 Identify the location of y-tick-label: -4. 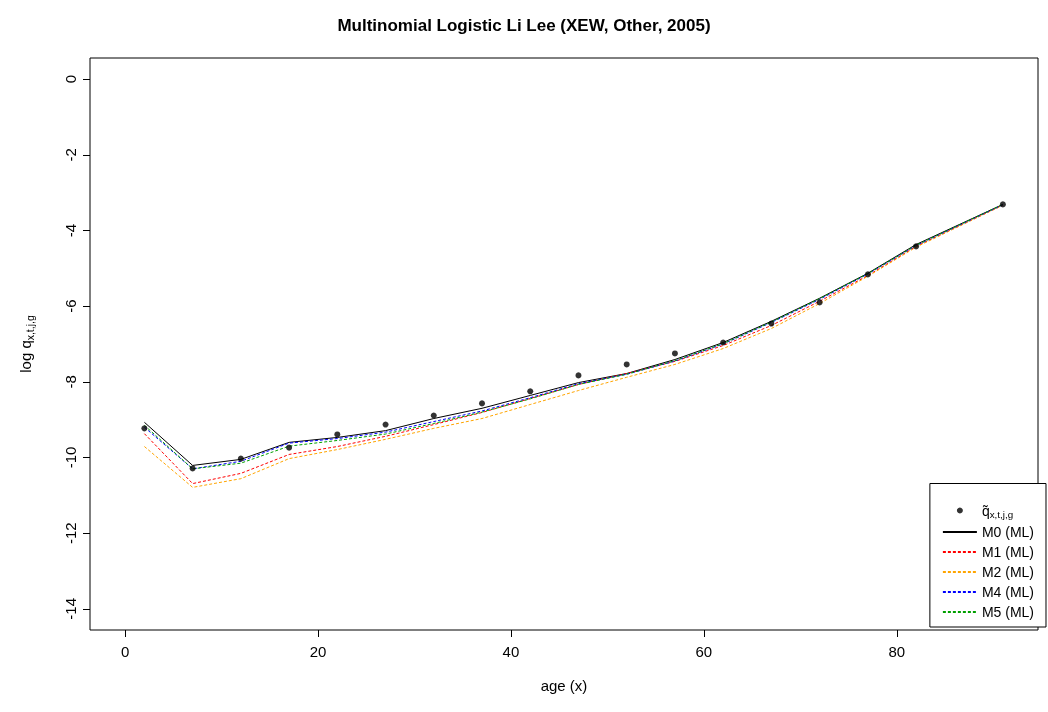
(70, 230).